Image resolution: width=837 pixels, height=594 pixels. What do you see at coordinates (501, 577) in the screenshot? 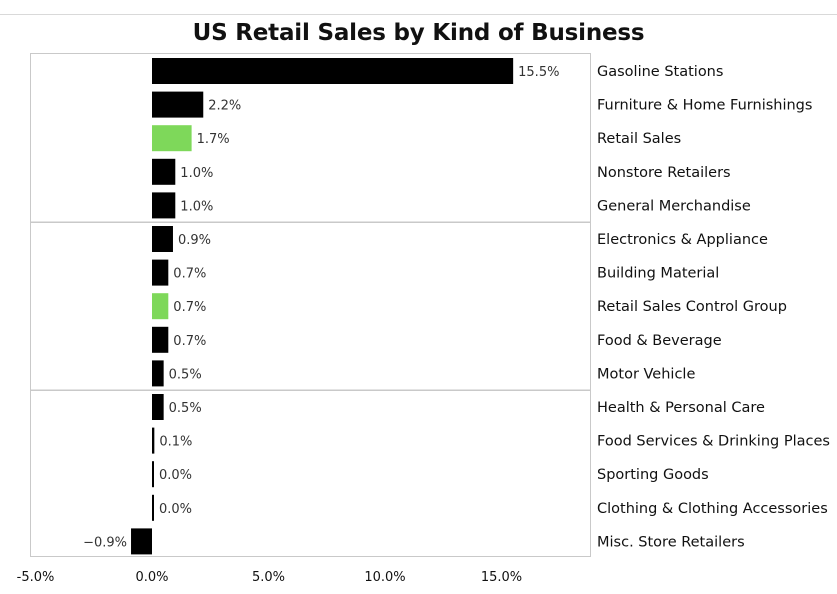
I see `x-tick-label-4: 15.0%` at bounding box center [501, 577].